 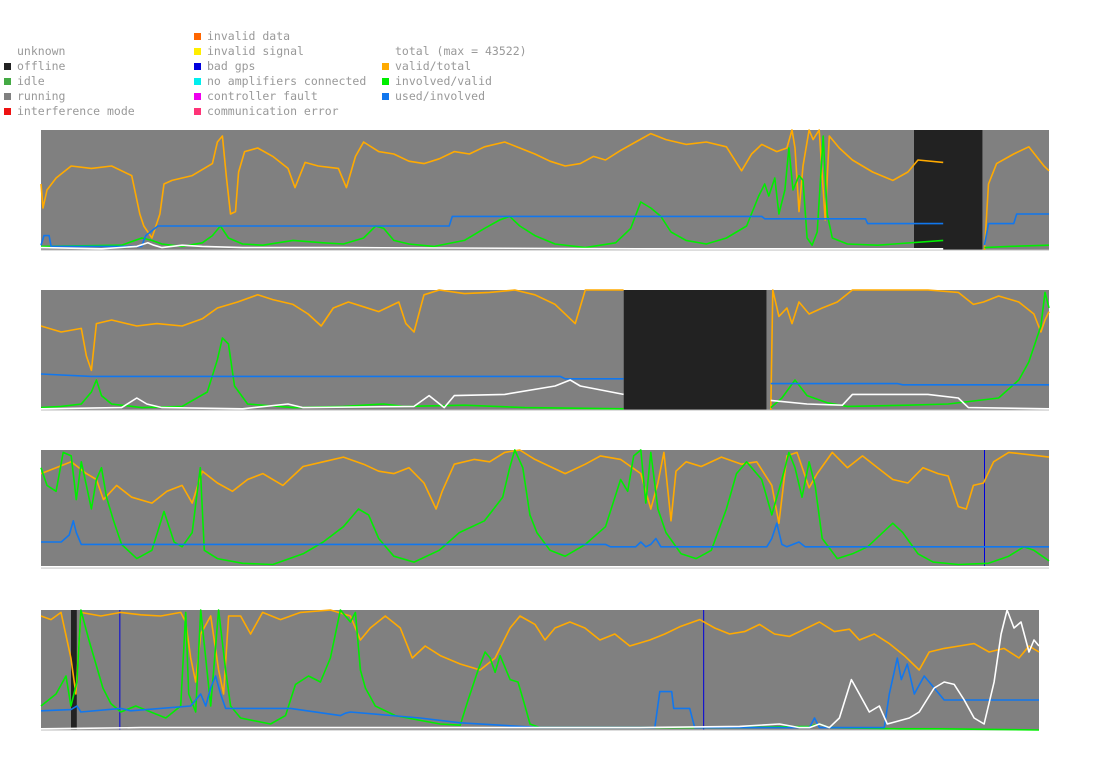 I want to click on legend-label: invalid data, so click(x=249, y=36).